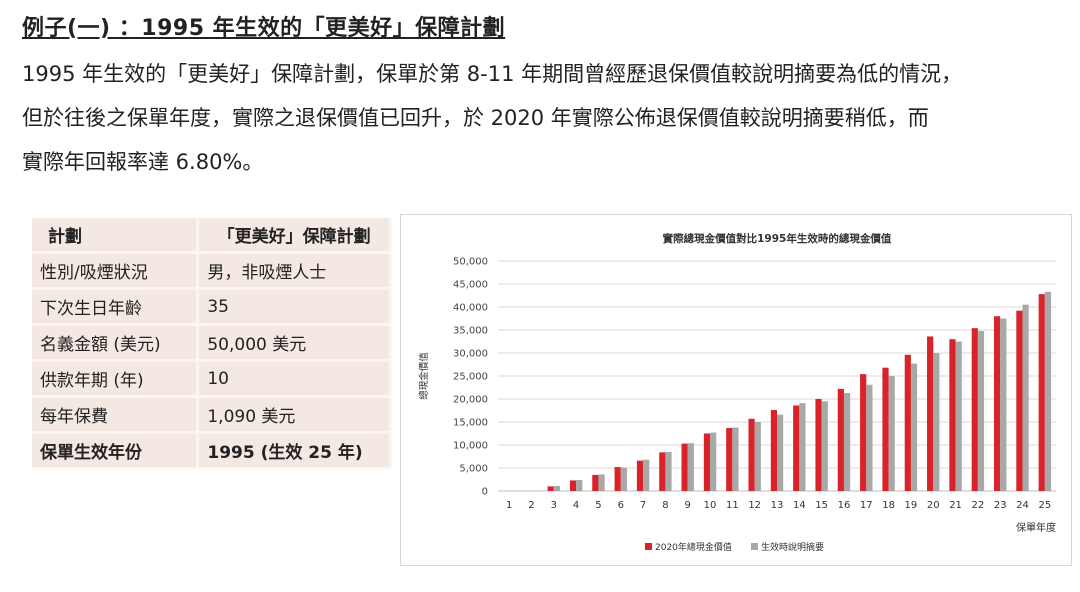 This screenshot has width=1080, height=592. Describe the element at coordinates (116, 343) in the screenshot. I see `table-cell-label: 名義金額 (美元)` at that location.